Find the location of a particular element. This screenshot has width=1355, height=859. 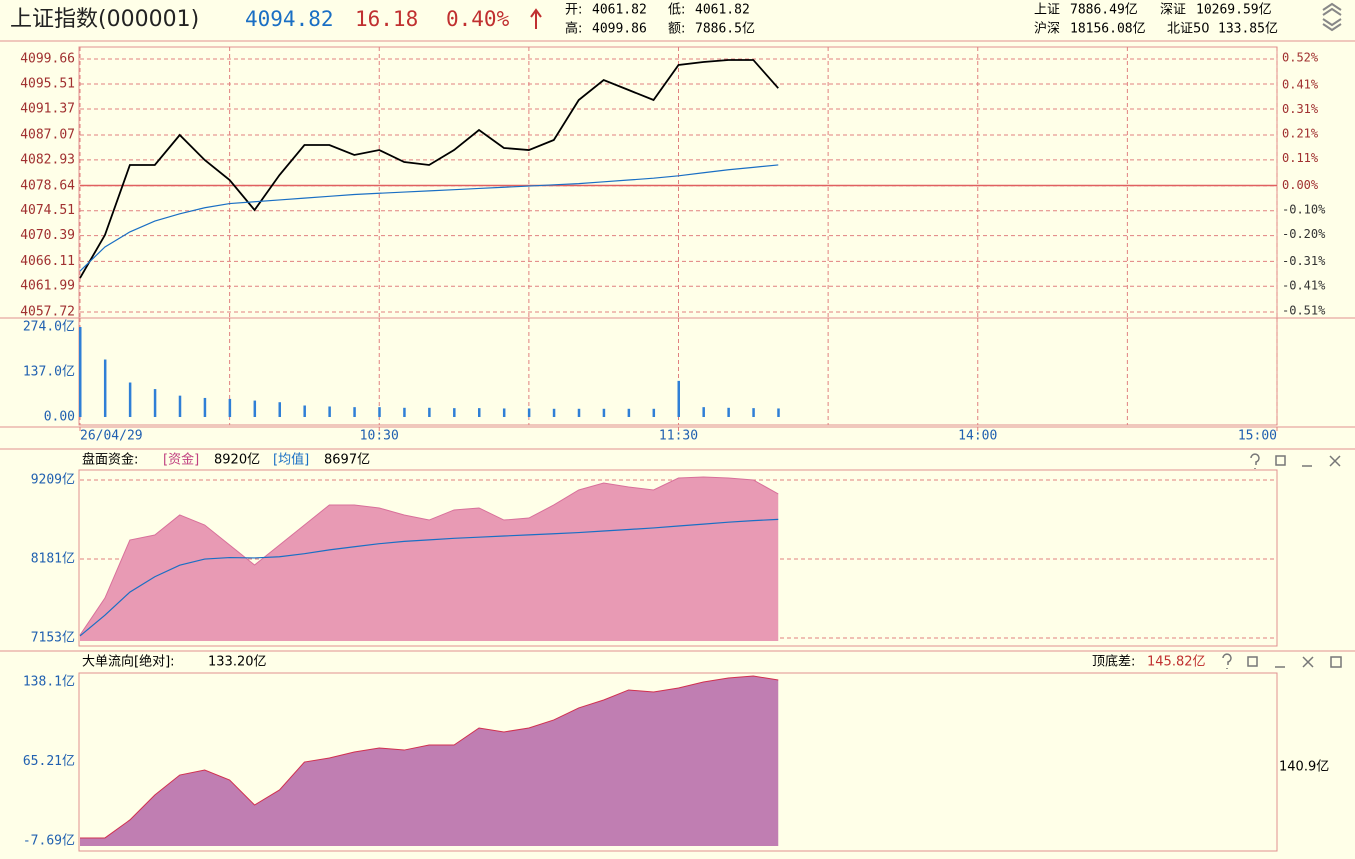

y-tick-label: 274.0亿 is located at coordinates (49, 327).